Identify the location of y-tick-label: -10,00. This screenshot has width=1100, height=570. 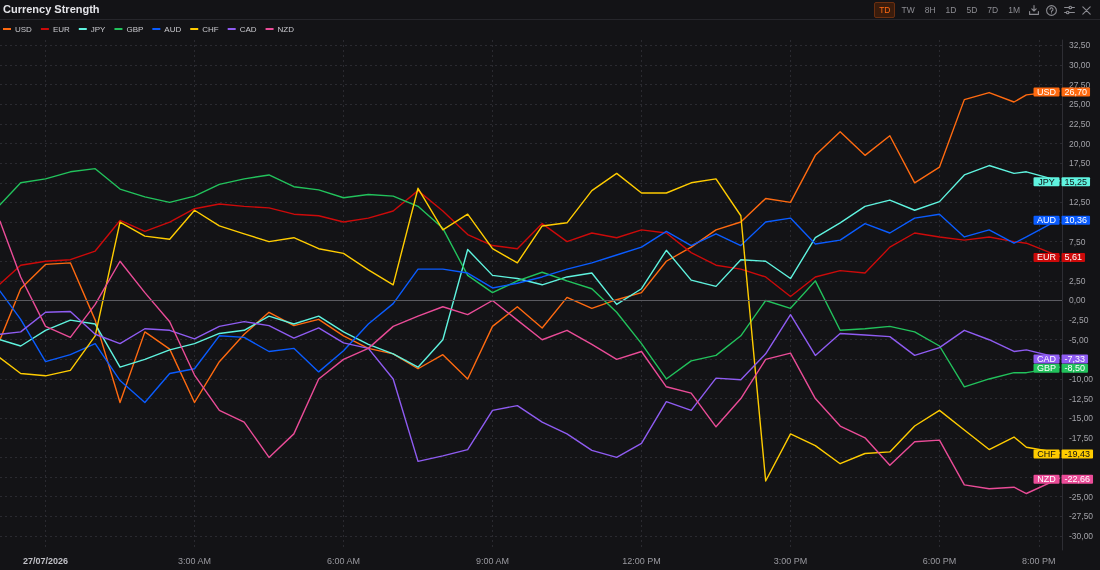
(1081, 378).